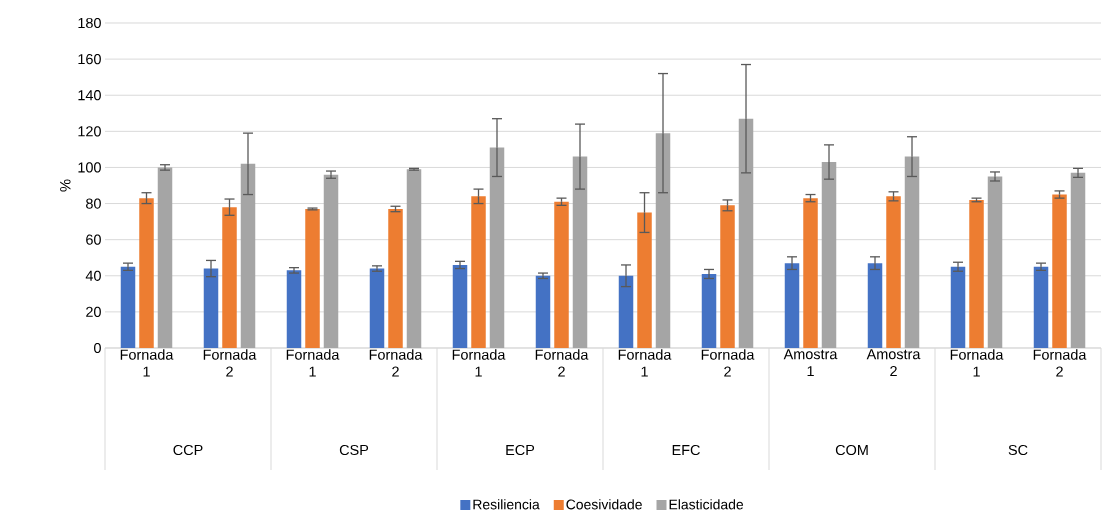 This screenshot has height=513, width=1102. I want to click on text: COM, so click(851, 450).